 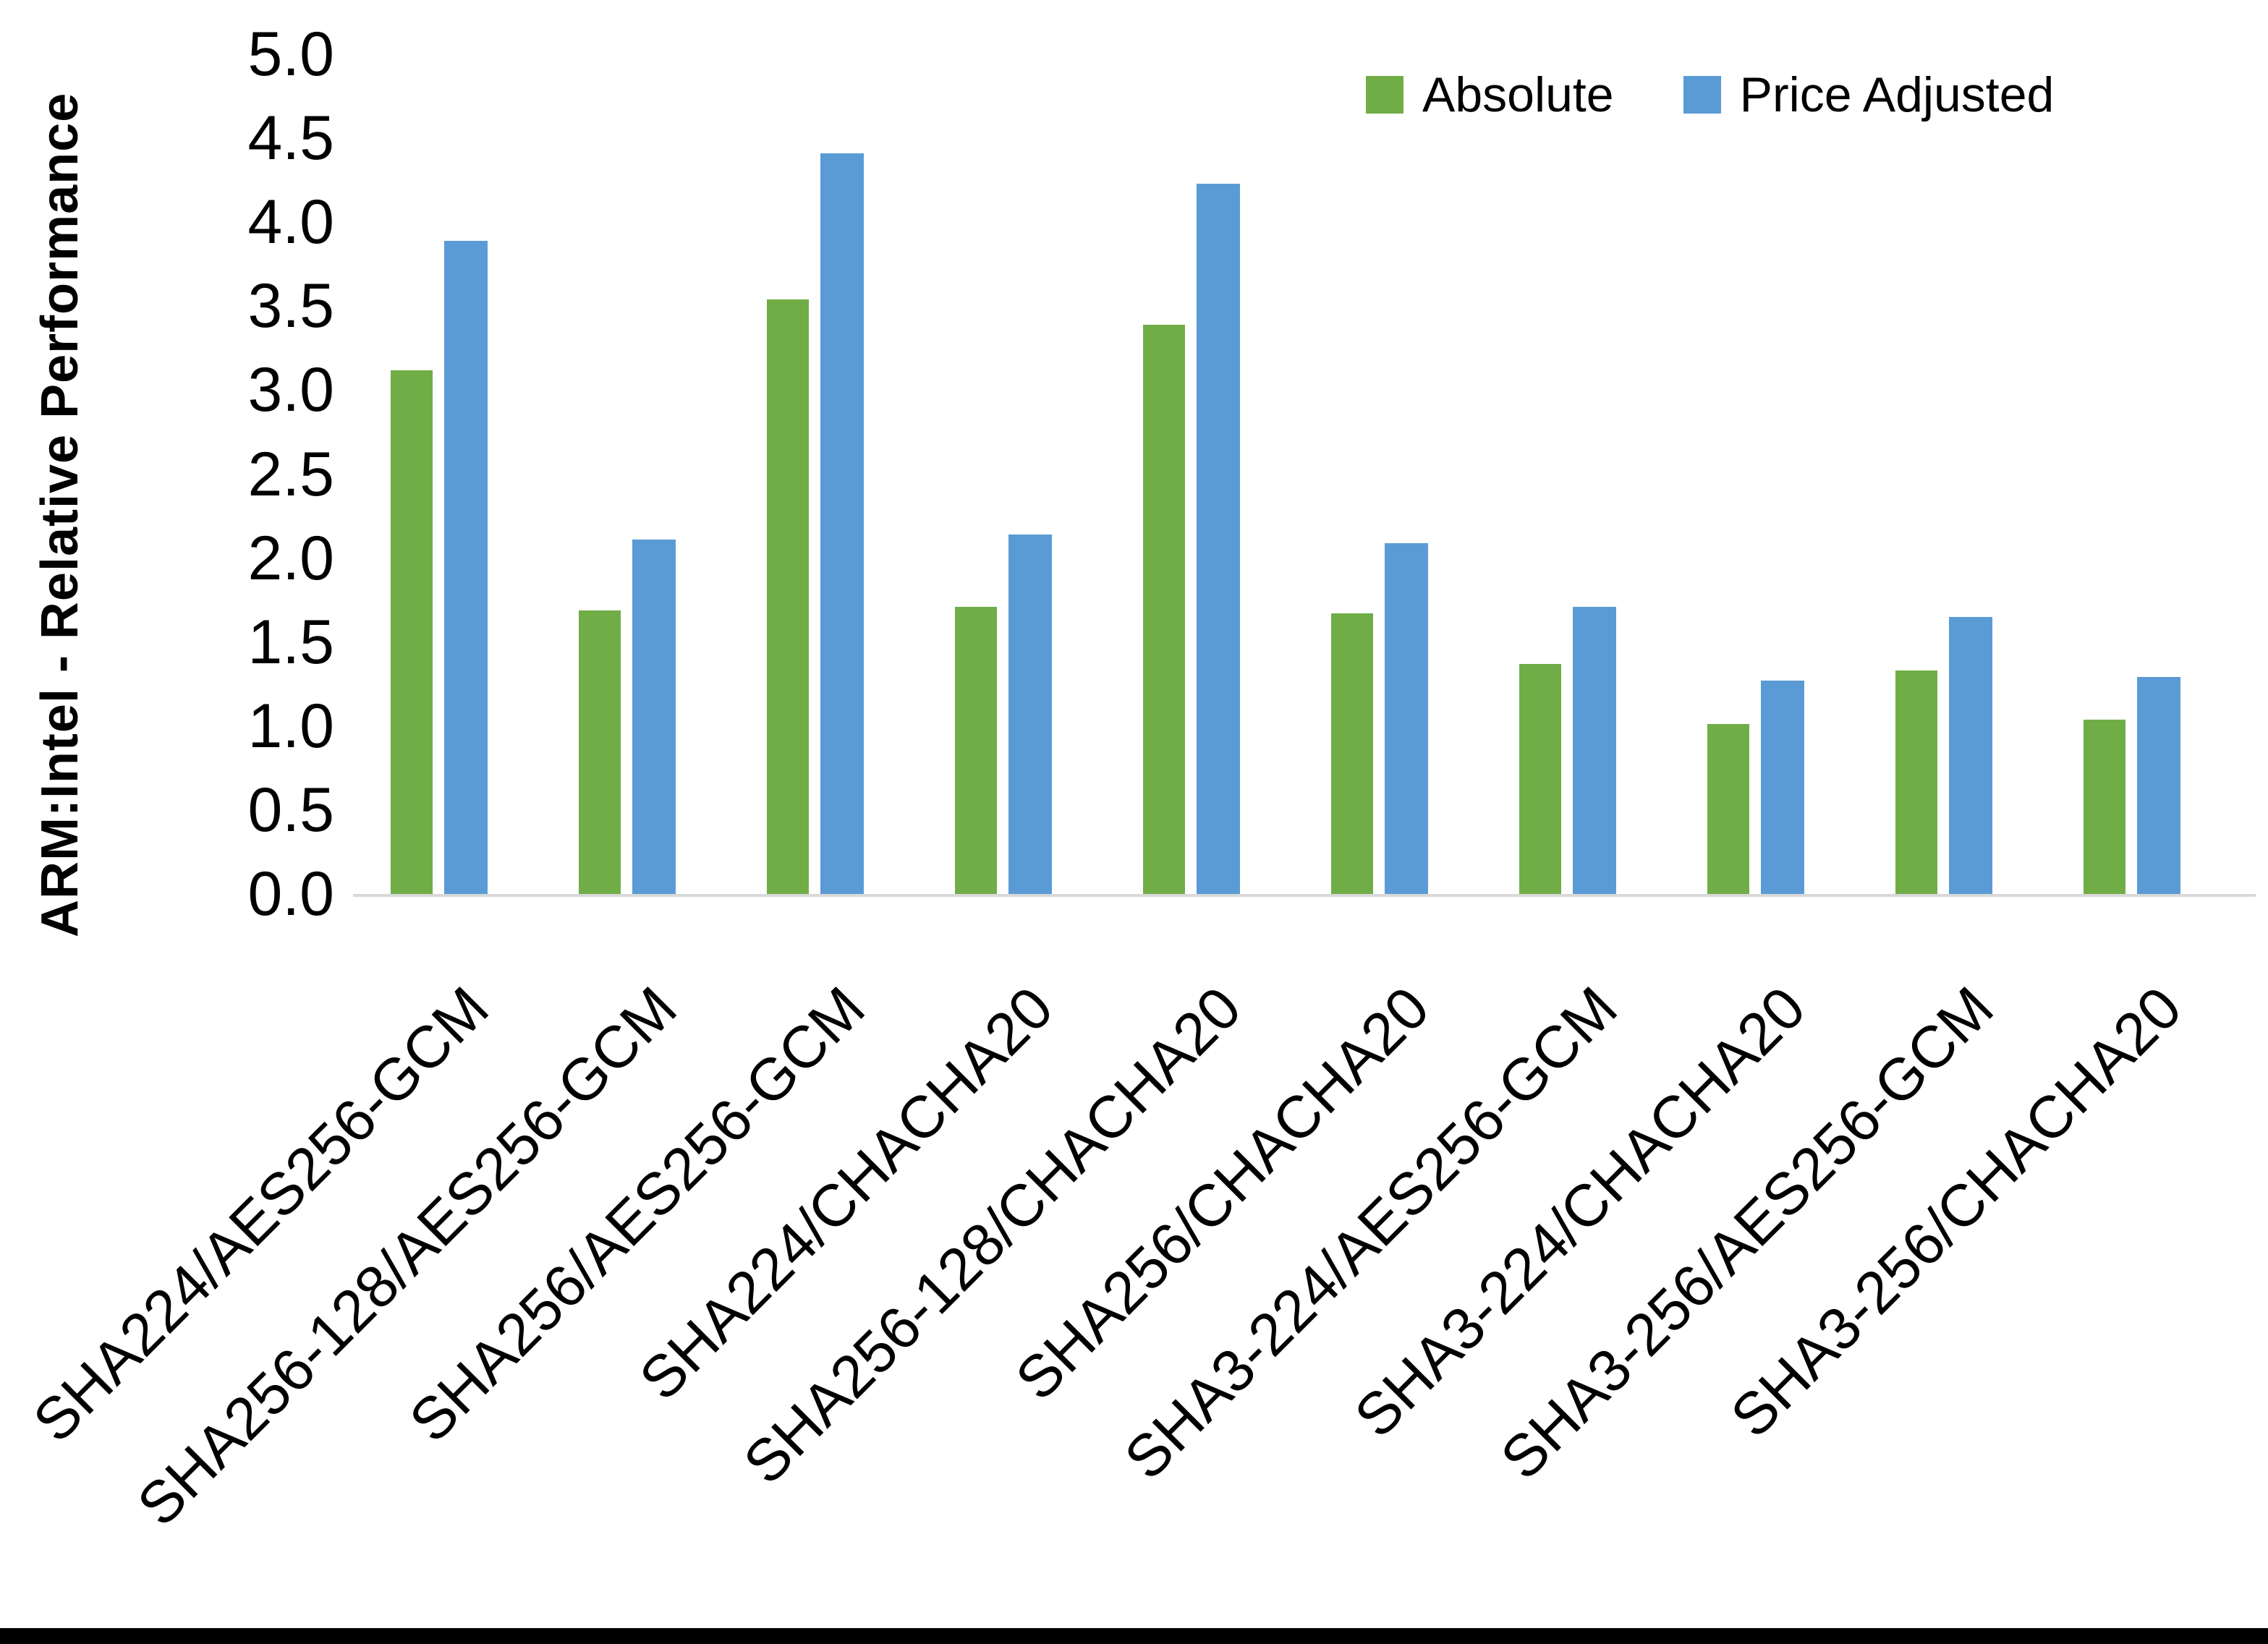 I want to click on legend: Absolute Price Adjusted, so click(x=1710, y=95).